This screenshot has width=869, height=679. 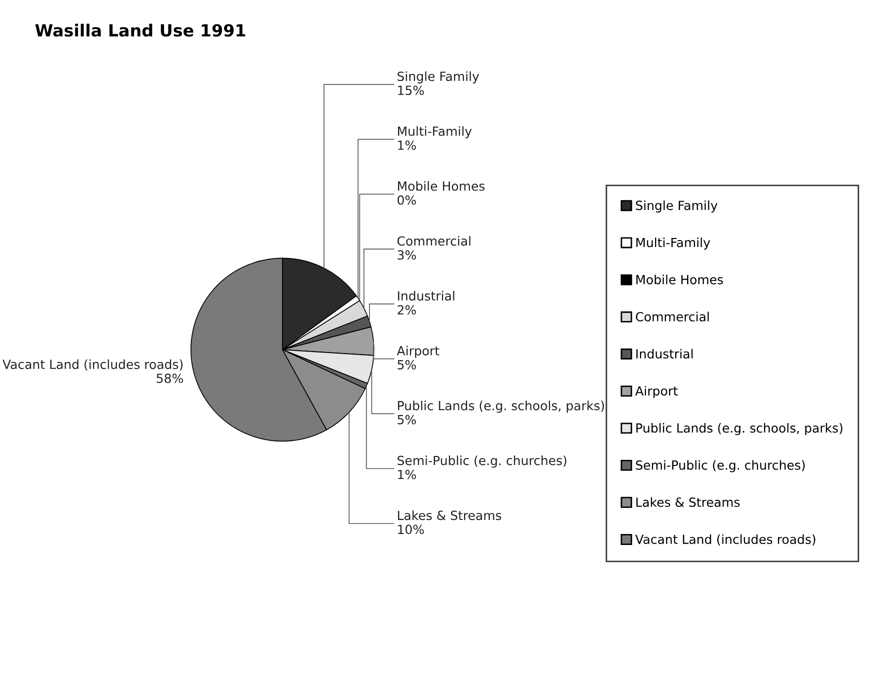 What do you see at coordinates (677, 206) in the screenshot?
I see `legend-label: Single Family` at bounding box center [677, 206].